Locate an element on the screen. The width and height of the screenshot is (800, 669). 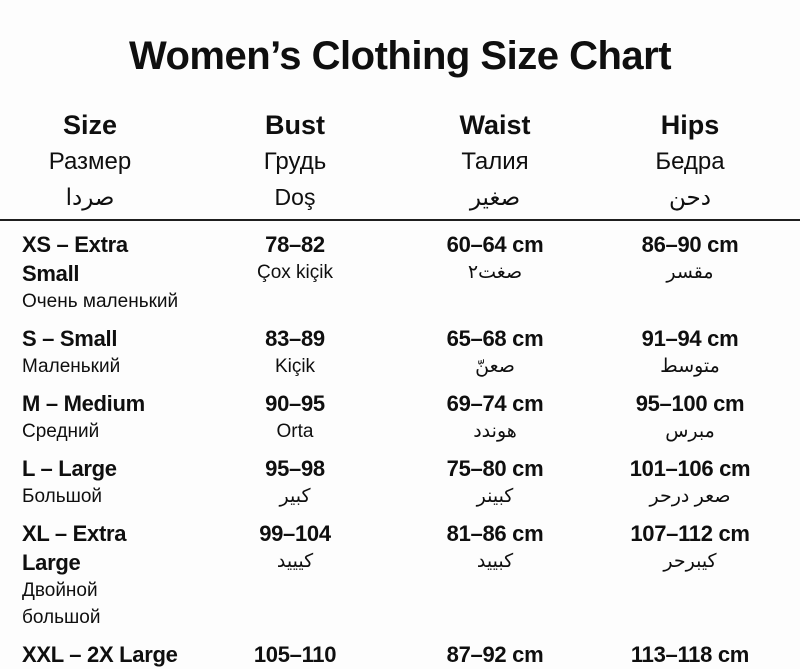
waist-sublabel: كبييد is located at coordinates (495, 561).